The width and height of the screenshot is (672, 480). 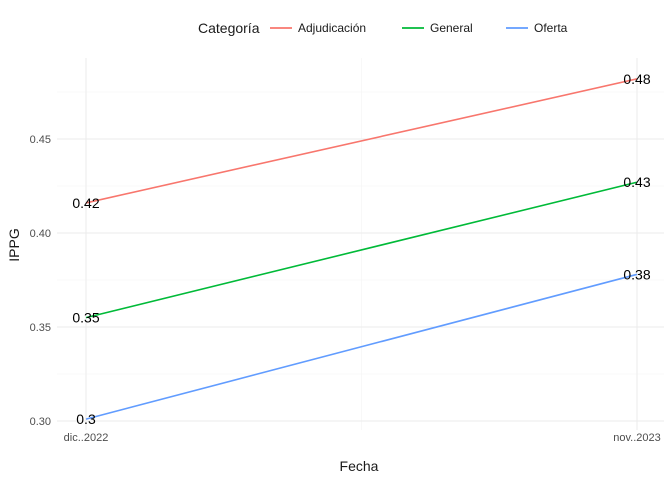 What do you see at coordinates (40, 140) in the screenshot?
I see `y-tick-label: 0.45` at bounding box center [40, 140].